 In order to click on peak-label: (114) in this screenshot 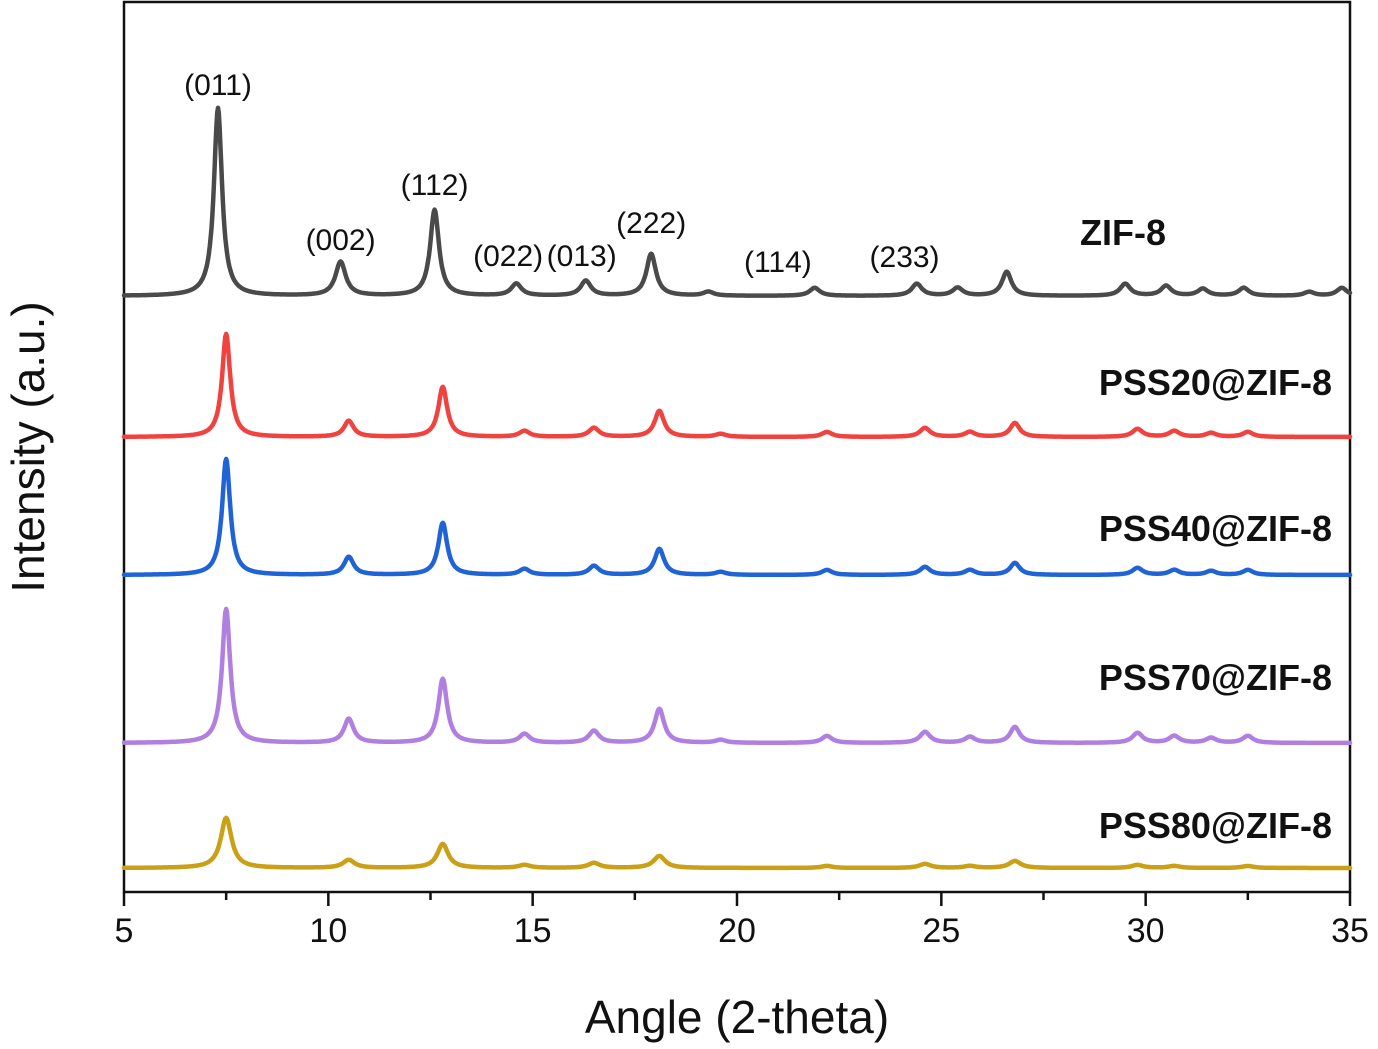, I will do `click(778, 262)`.